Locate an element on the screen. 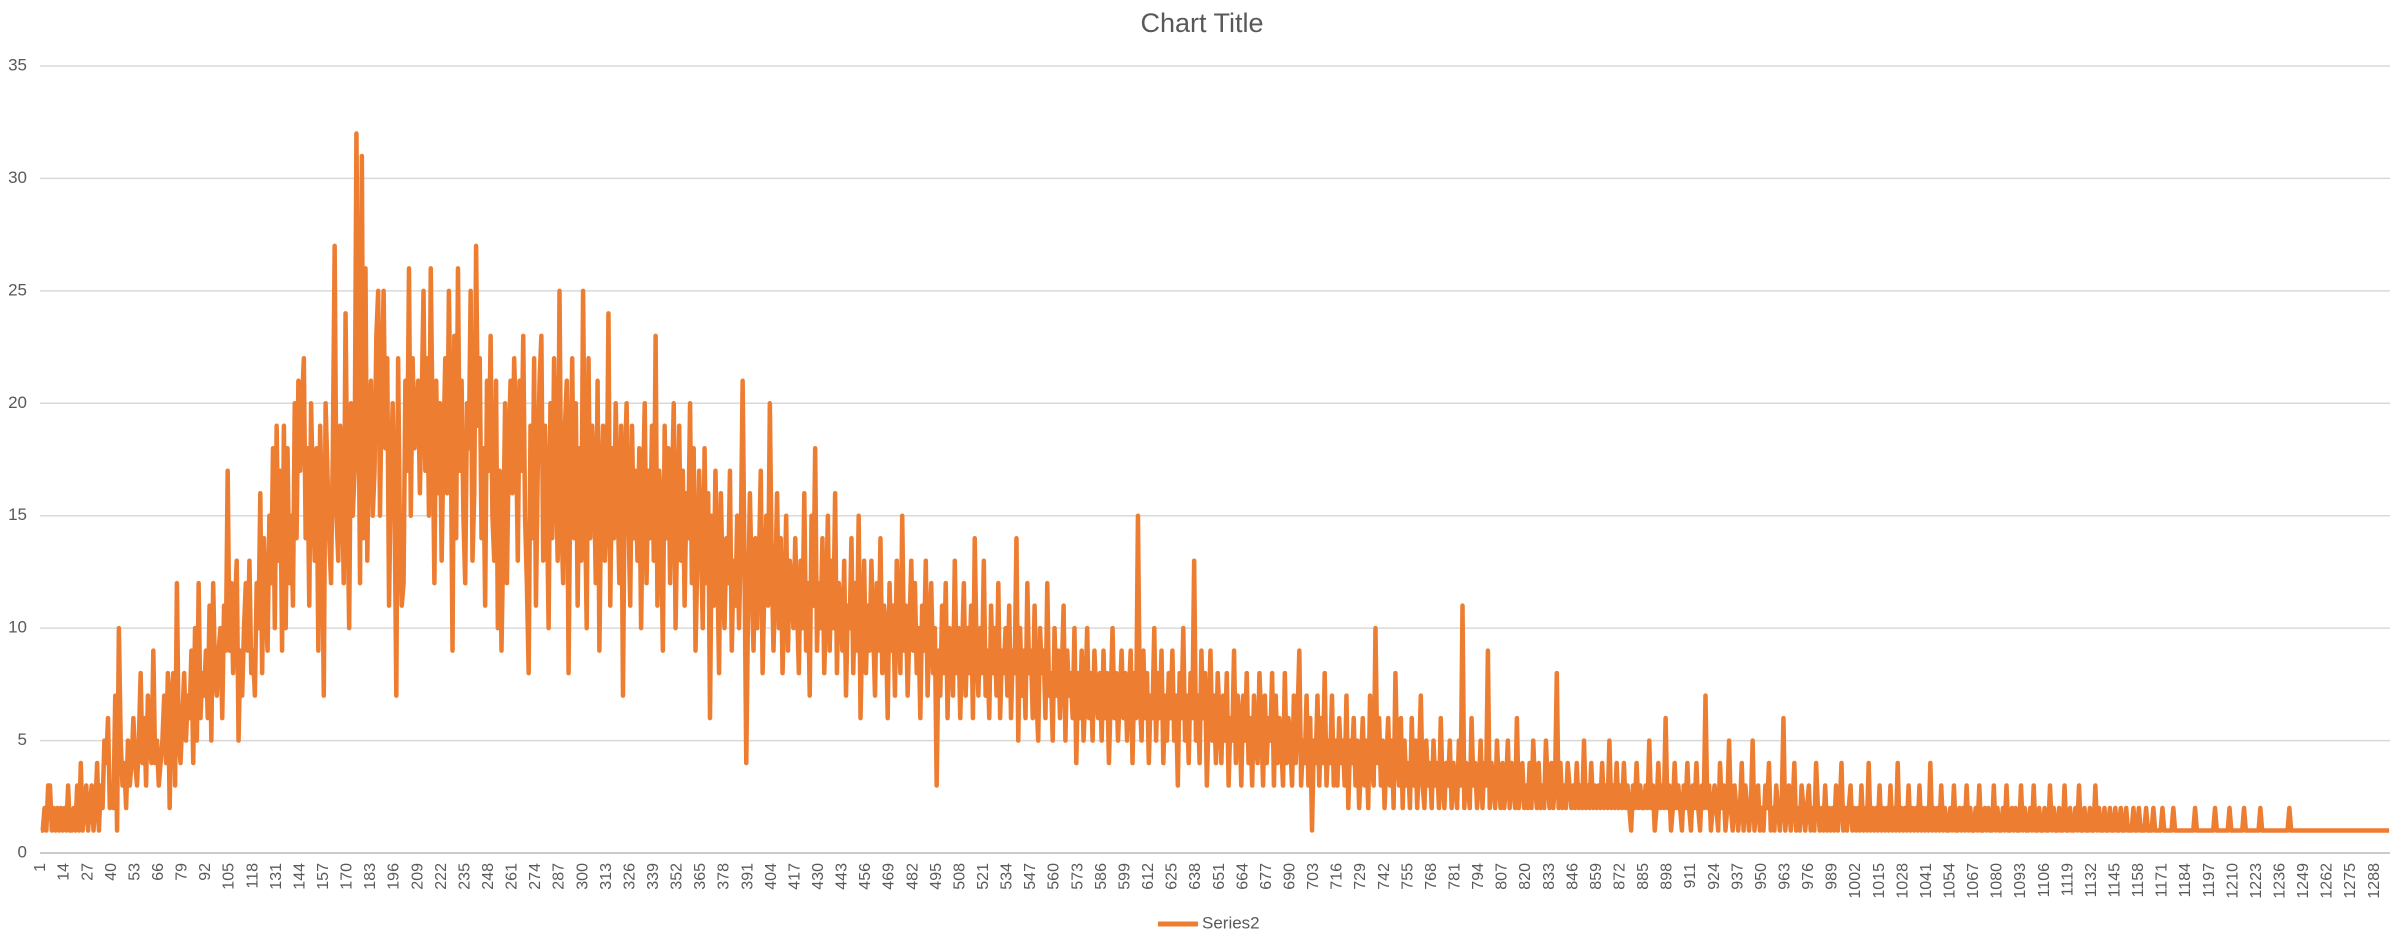 The height and width of the screenshot is (934, 2396). x-tick-label: 1223 is located at coordinates (2256, 881).